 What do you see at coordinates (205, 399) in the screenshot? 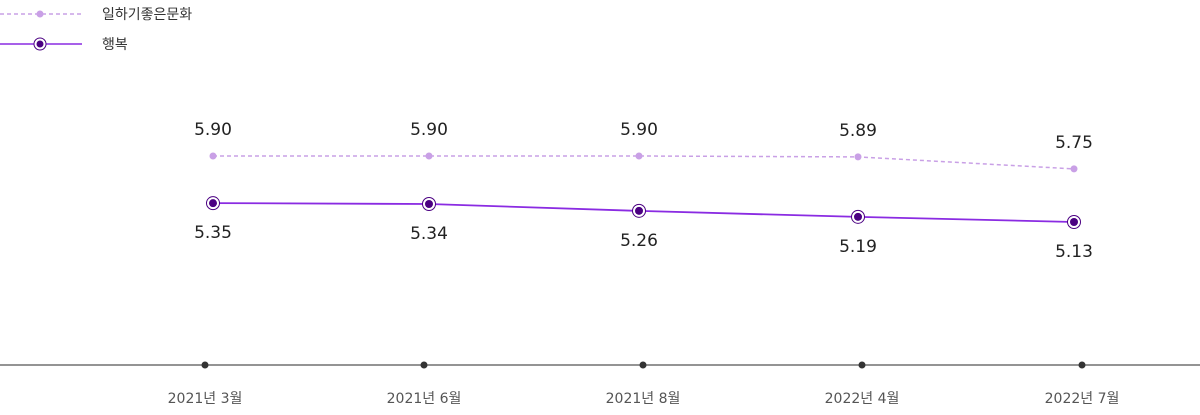
I see `x-tick-label-1: 2021년 3월` at bounding box center [205, 399].